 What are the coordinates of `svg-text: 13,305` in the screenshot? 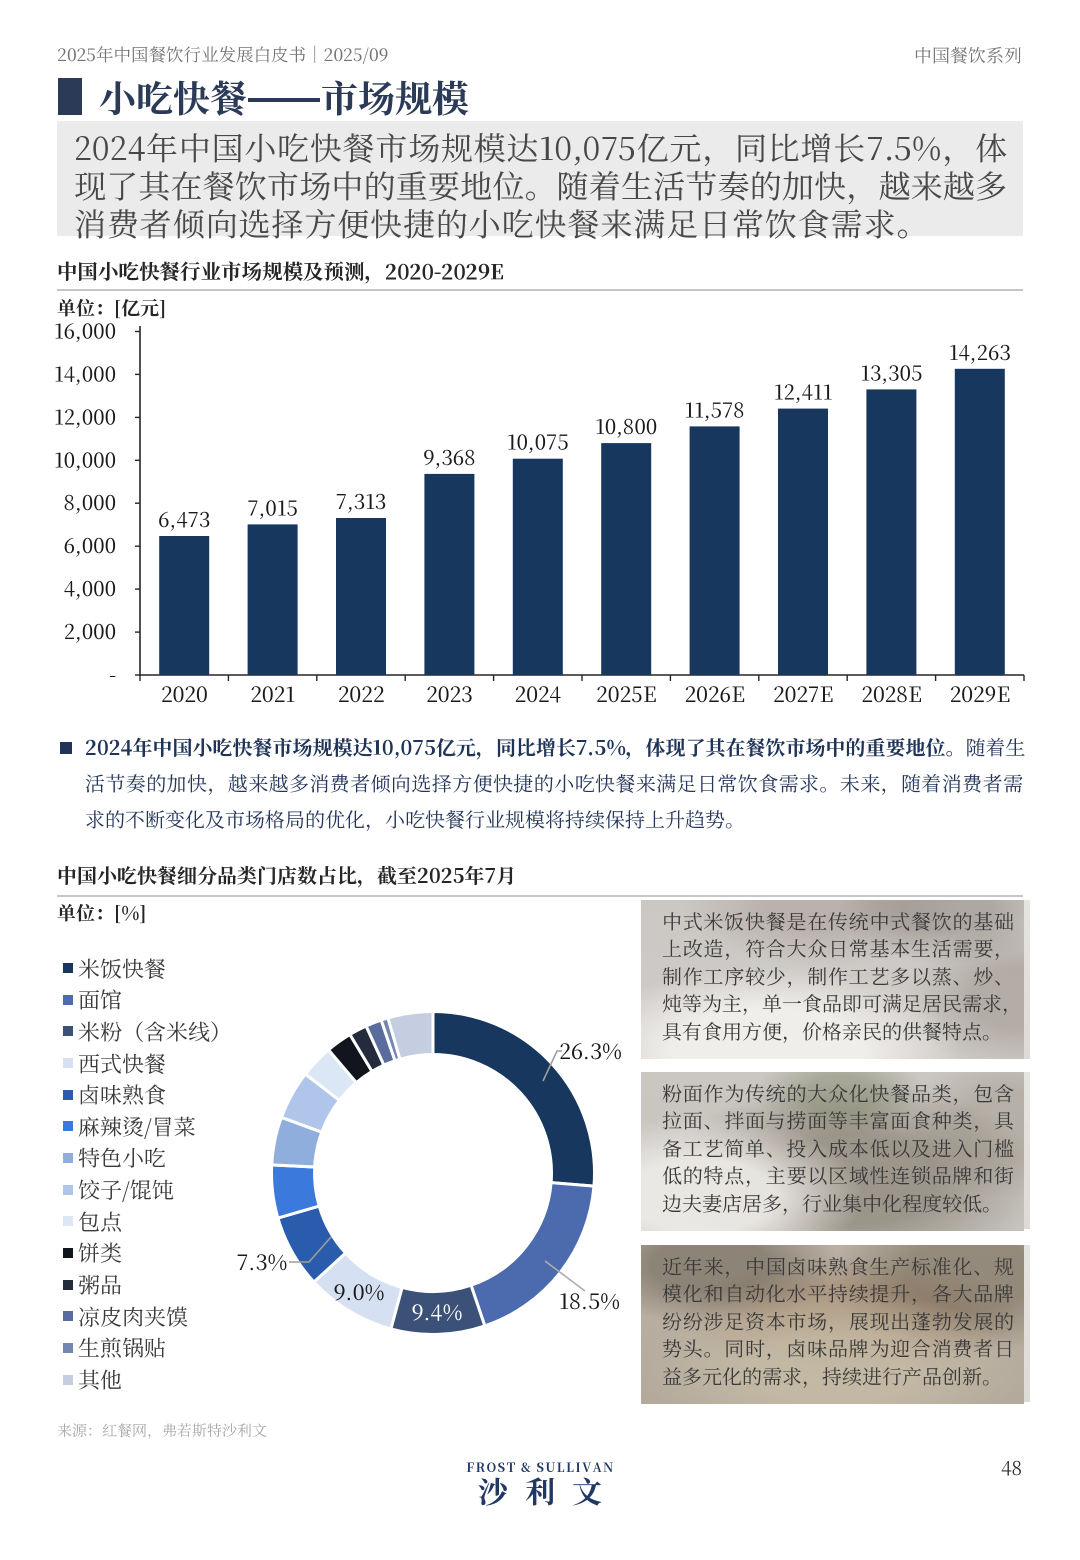 It's located at (891, 371).